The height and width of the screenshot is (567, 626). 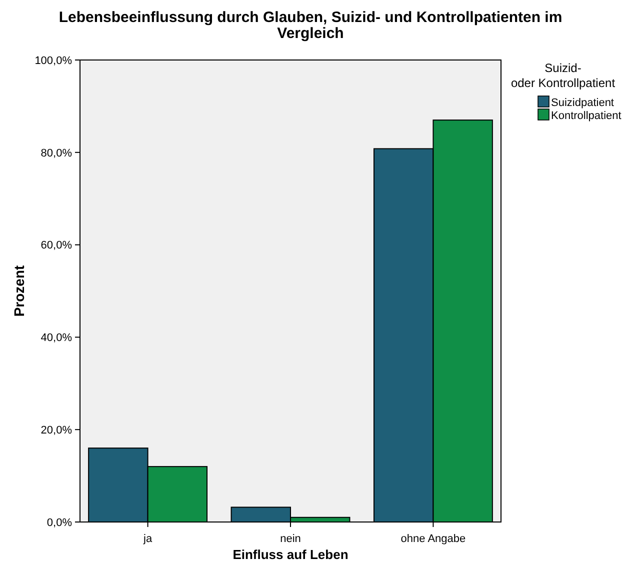 What do you see at coordinates (586, 116) in the screenshot?
I see `legend-label: Kontrollpatient` at bounding box center [586, 116].